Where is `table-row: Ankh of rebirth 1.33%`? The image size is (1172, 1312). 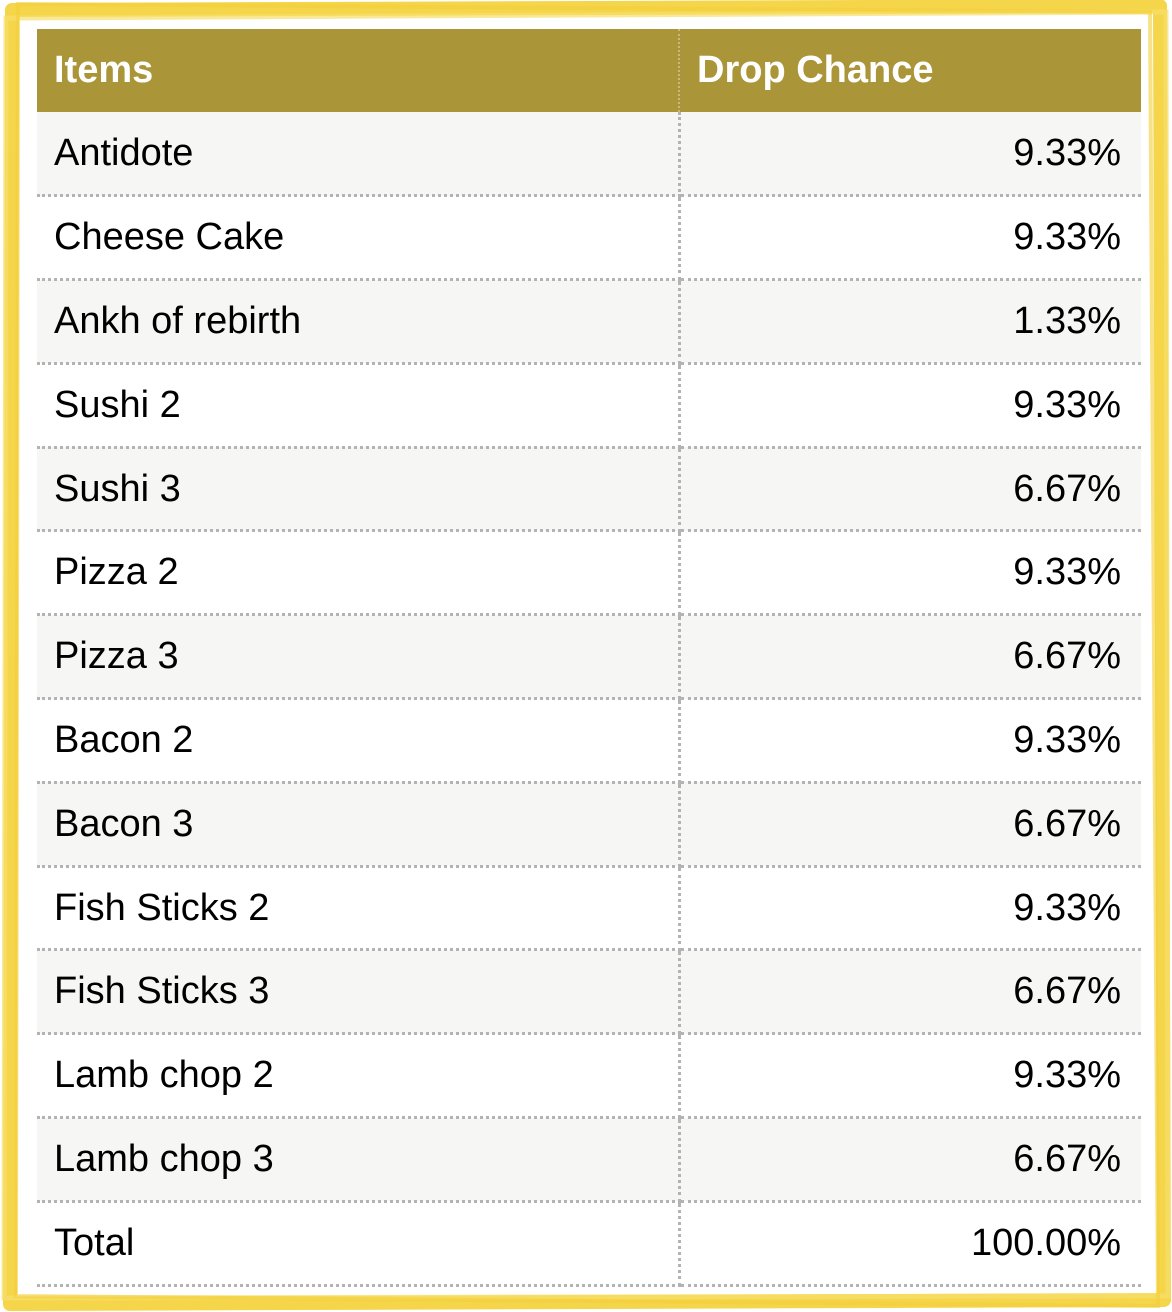 table-row: Ankh of rebirth 1.33% is located at coordinates (589, 322).